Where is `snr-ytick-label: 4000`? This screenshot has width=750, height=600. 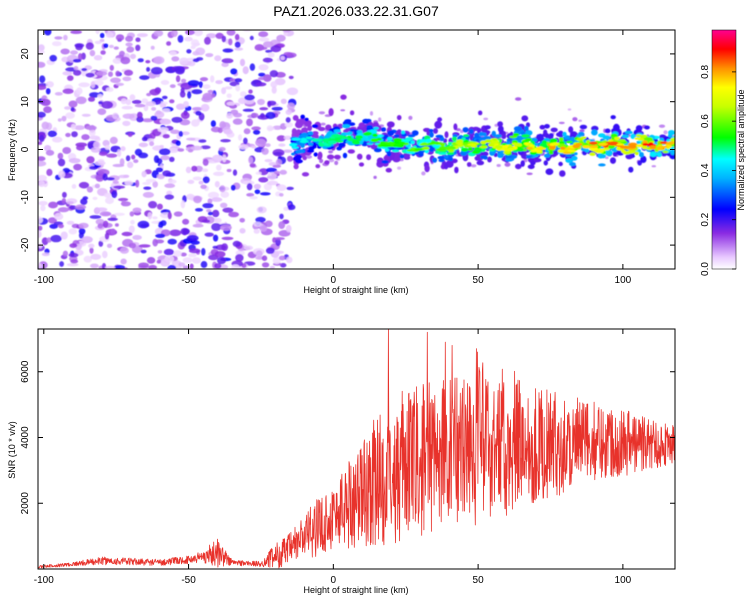
snr-ytick-label: 4000 is located at coordinates (25, 437).